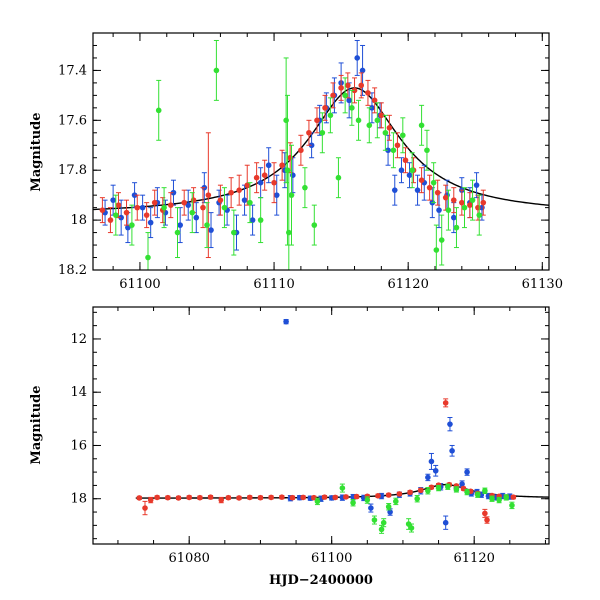 This screenshot has width=600, height=600. What do you see at coordinates (78, 499) in the screenshot?
I see `bottom-y-tick-label: 18` at bounding box center [78, 499].